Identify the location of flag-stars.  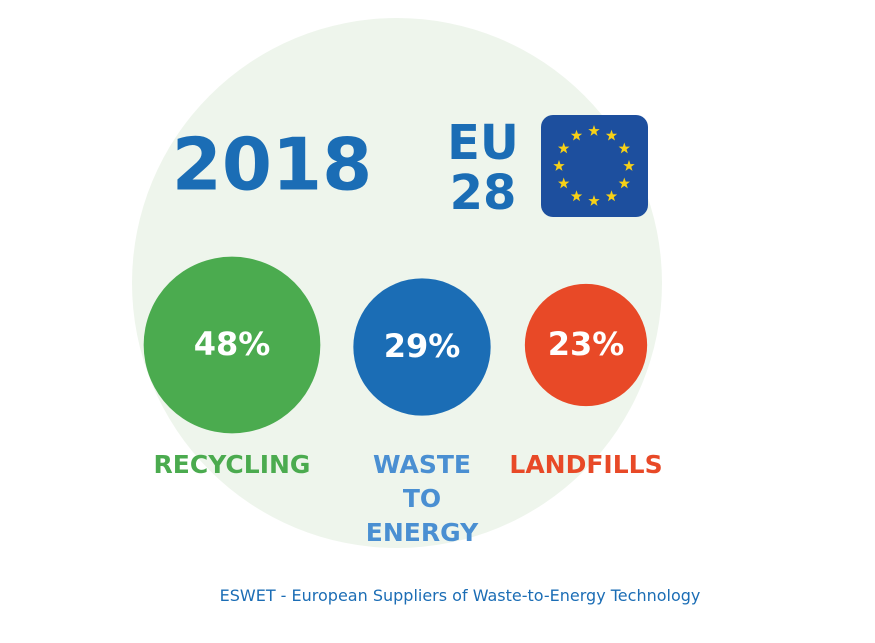
(594, 165).